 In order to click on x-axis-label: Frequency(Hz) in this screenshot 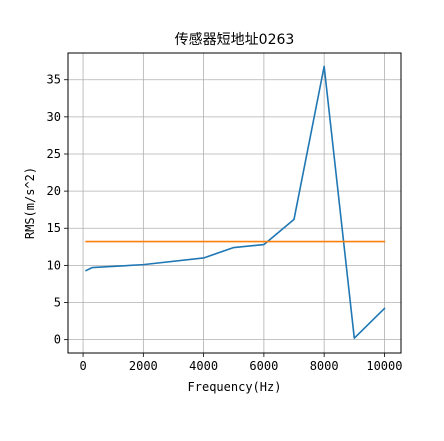, I will do `click(235, 387)`.